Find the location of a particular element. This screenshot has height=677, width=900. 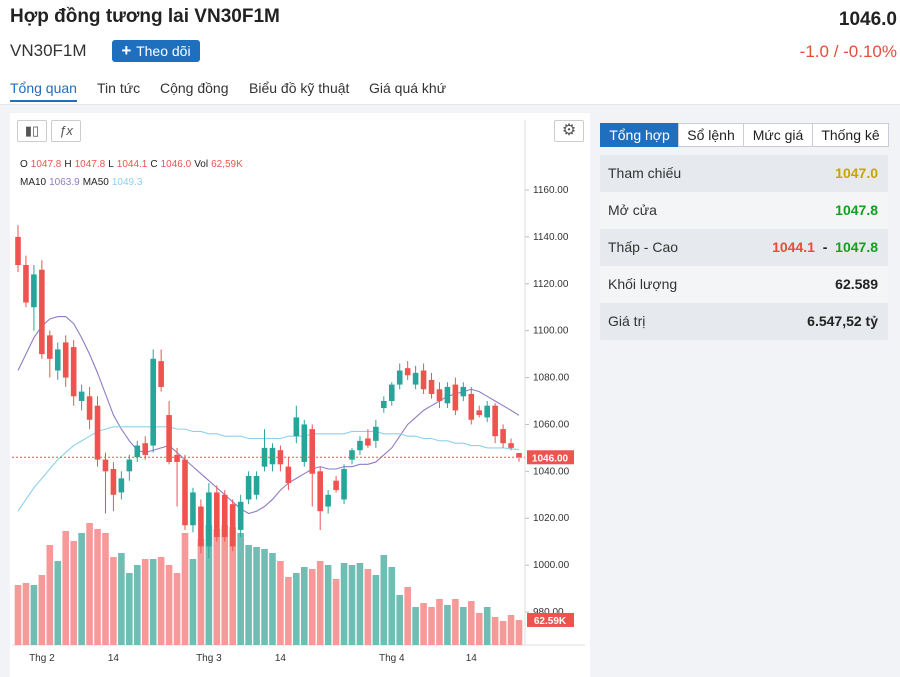

tab: Biểu đồ kỹ thuật is located at coordinates (299, 88).